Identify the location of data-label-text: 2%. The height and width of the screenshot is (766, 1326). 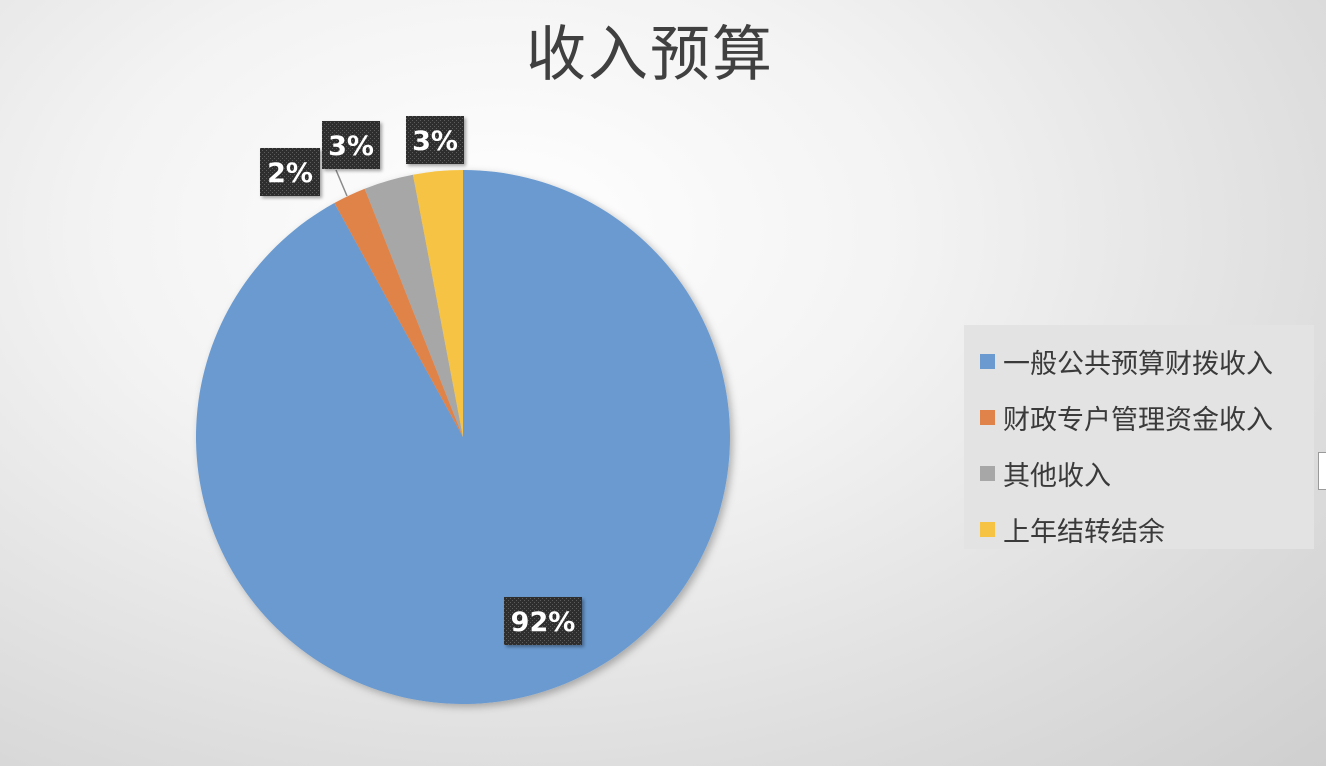
(290, 173).